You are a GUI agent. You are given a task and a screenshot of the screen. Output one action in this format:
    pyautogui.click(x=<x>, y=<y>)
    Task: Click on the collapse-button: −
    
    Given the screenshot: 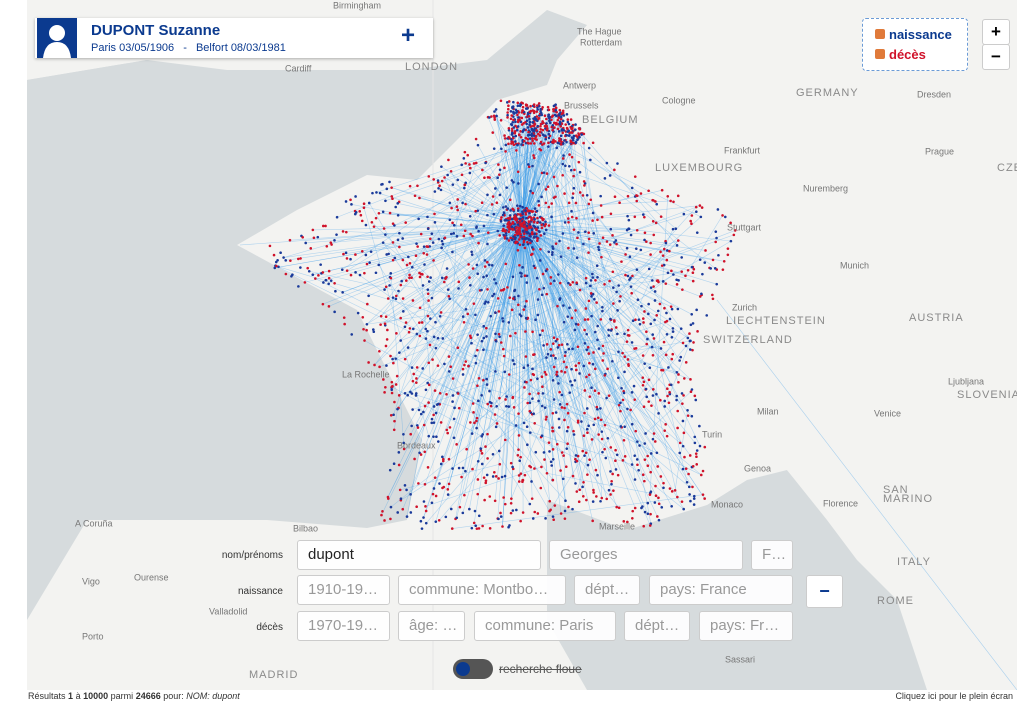 What is the action you would take?
    pyautogui.click(x=824, y=591)
    